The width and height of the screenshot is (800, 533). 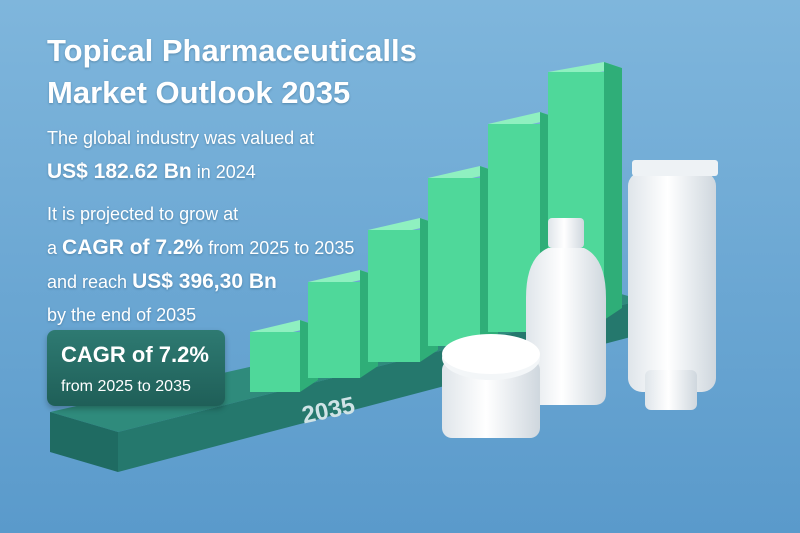 What do you see at coordinates (119, 171) in the screenshot?
I see `summary-value: US$ 182.62 Bn` at bounding box center [119, 171].